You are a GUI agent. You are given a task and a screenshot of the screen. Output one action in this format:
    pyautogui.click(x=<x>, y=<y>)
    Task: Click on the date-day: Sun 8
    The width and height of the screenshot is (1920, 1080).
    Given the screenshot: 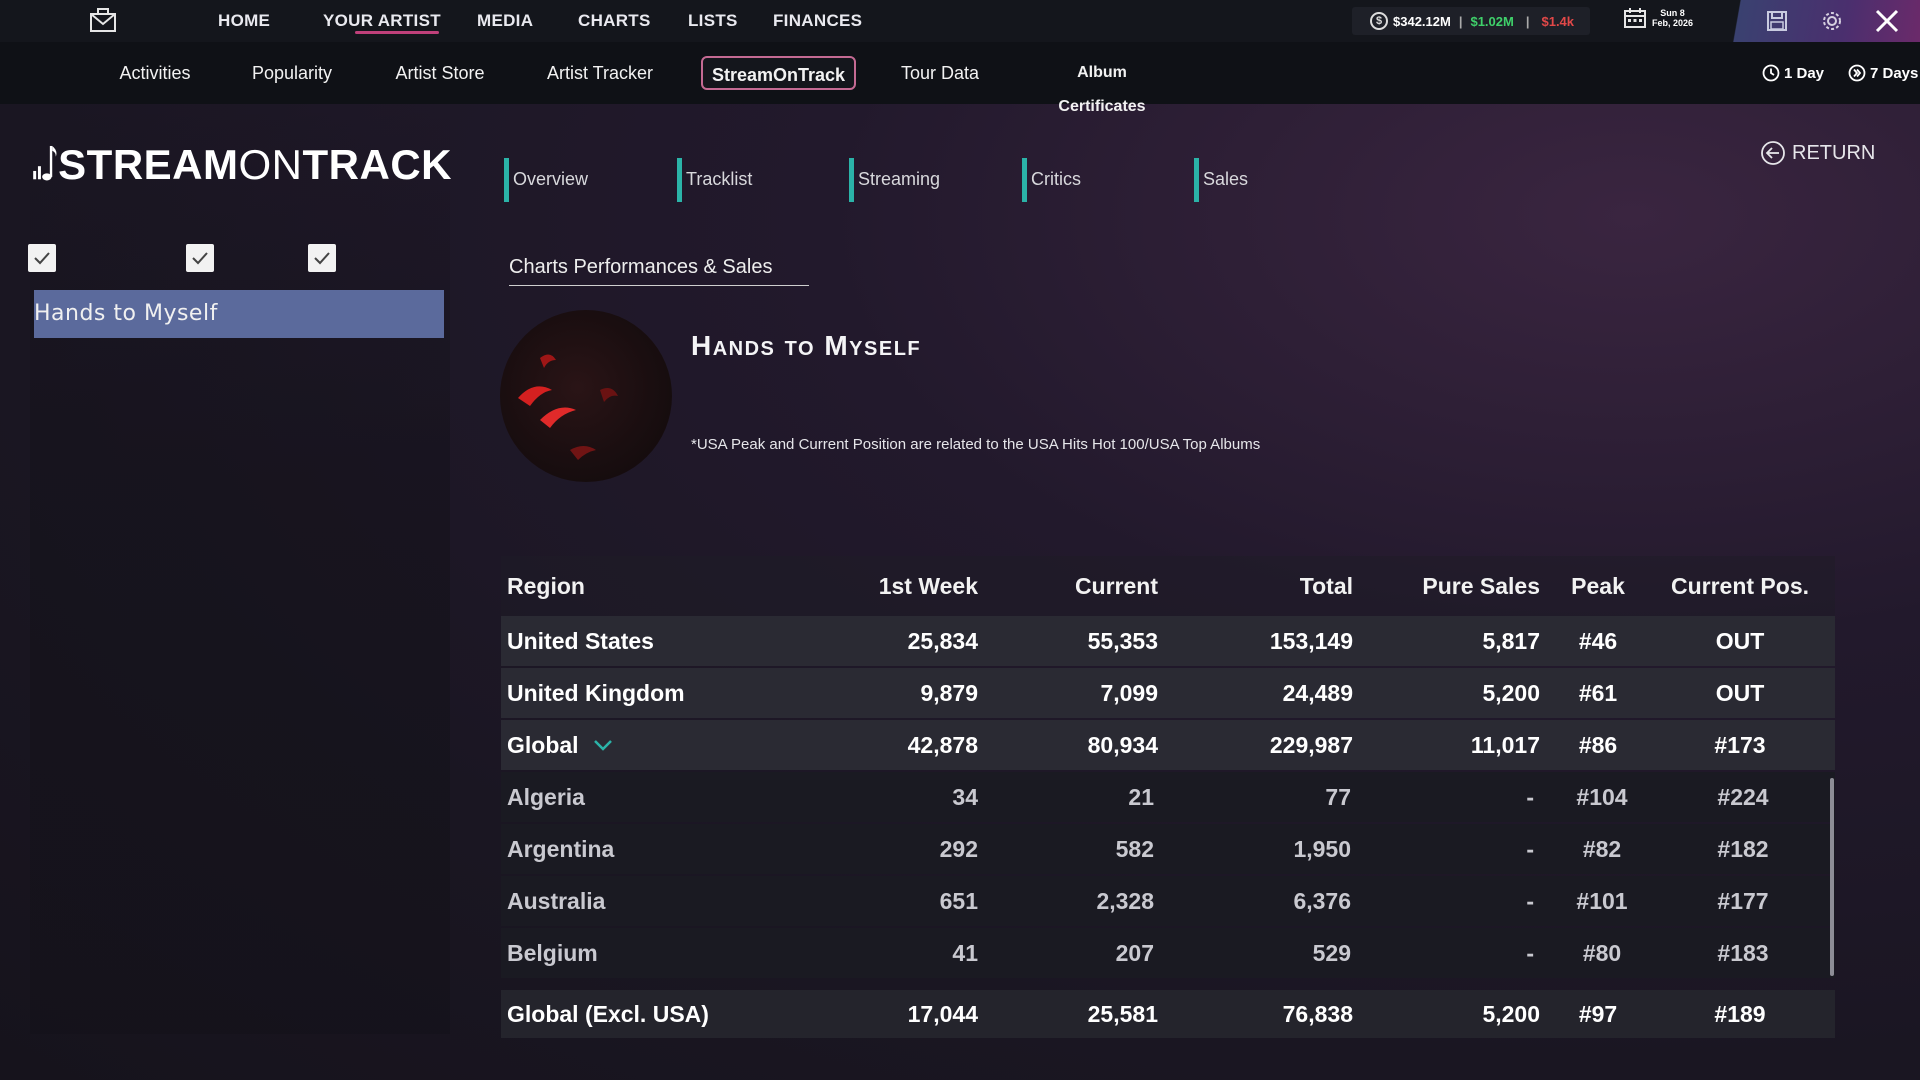 What is the action you would take?
    pyautogui.click(x=1672, y=13)
    